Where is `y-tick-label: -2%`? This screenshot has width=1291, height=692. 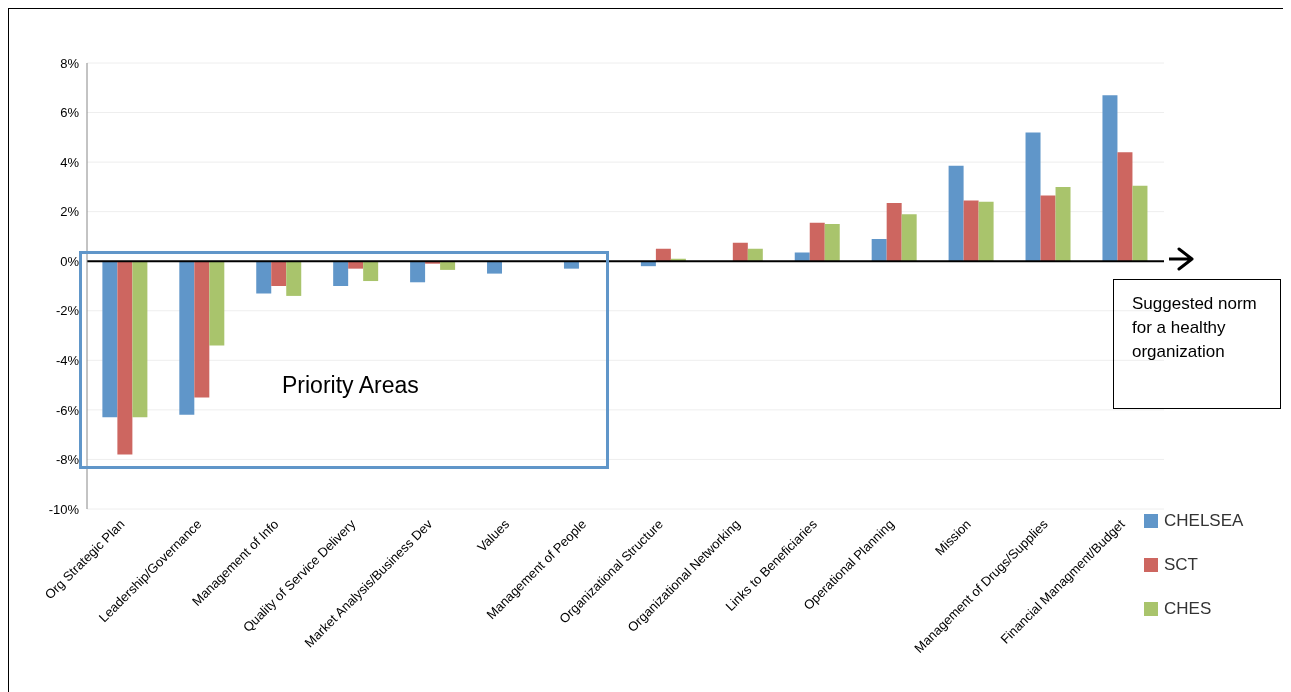 y-tick-label: -2% is located at coordinates (67, 311).